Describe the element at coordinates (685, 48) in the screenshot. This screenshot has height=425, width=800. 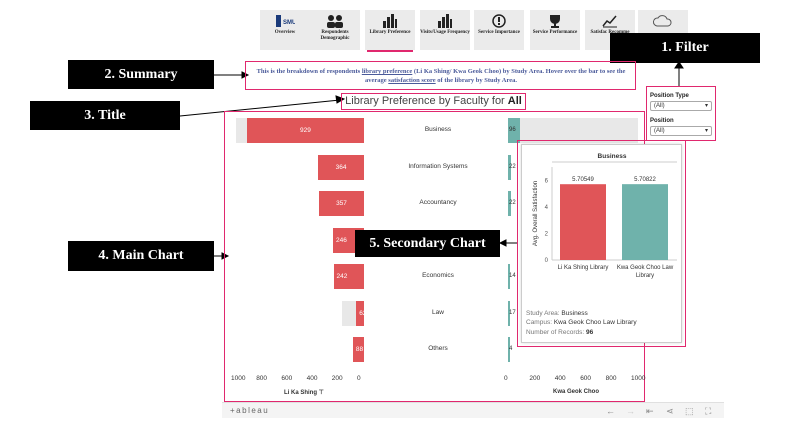
I see `callout-filter: 1. Filter` at that location.